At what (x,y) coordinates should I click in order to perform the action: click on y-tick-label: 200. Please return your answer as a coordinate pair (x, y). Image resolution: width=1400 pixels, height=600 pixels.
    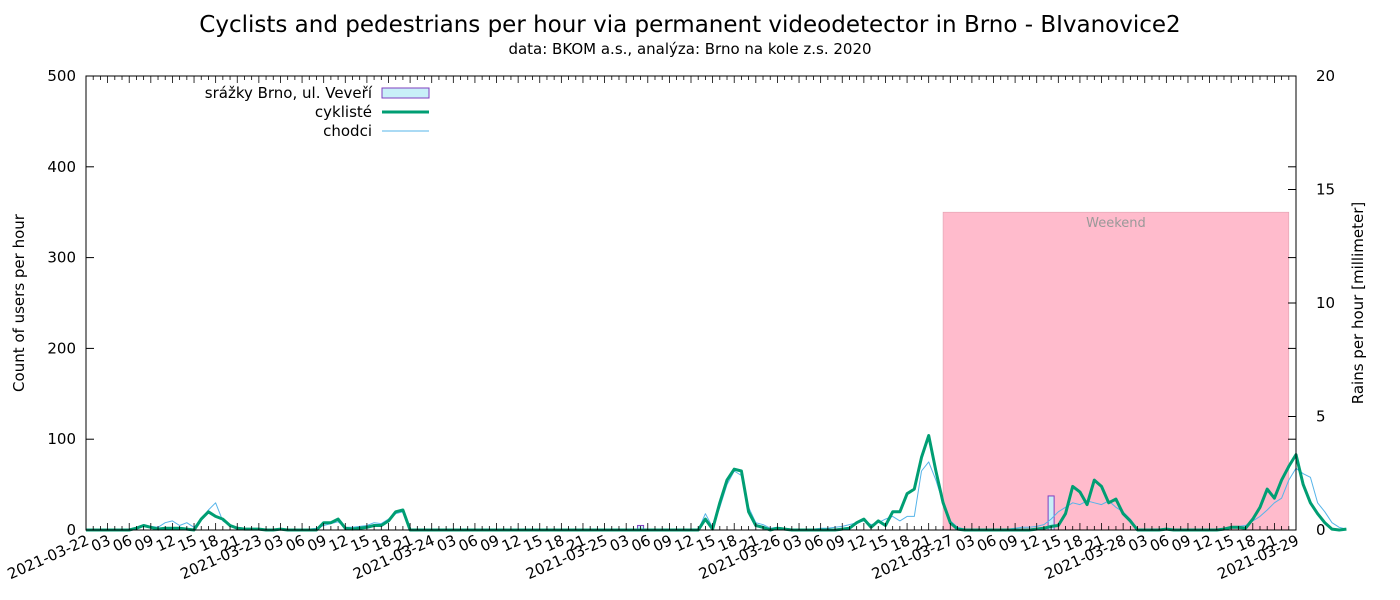
    Looking at the image, I should click on (61, 348).